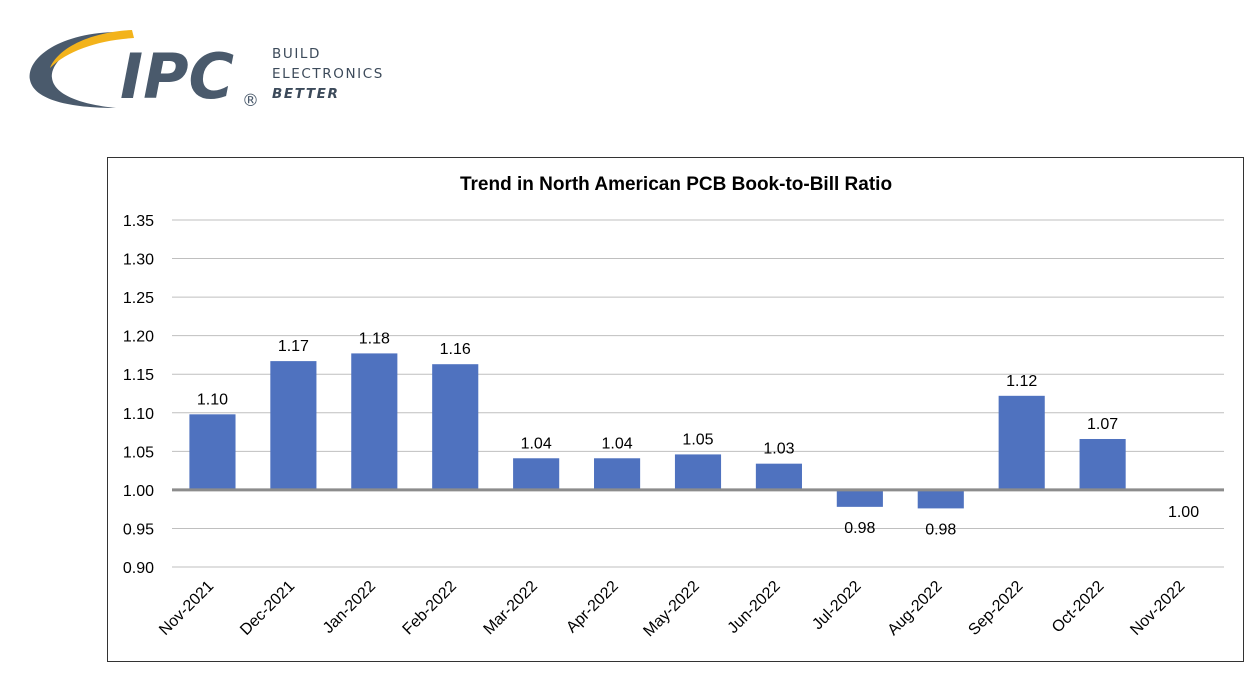  Describe the element at coordinates (1078, 607) in the screenshot. I see `x-tick-label: Oct-2022` at that location.